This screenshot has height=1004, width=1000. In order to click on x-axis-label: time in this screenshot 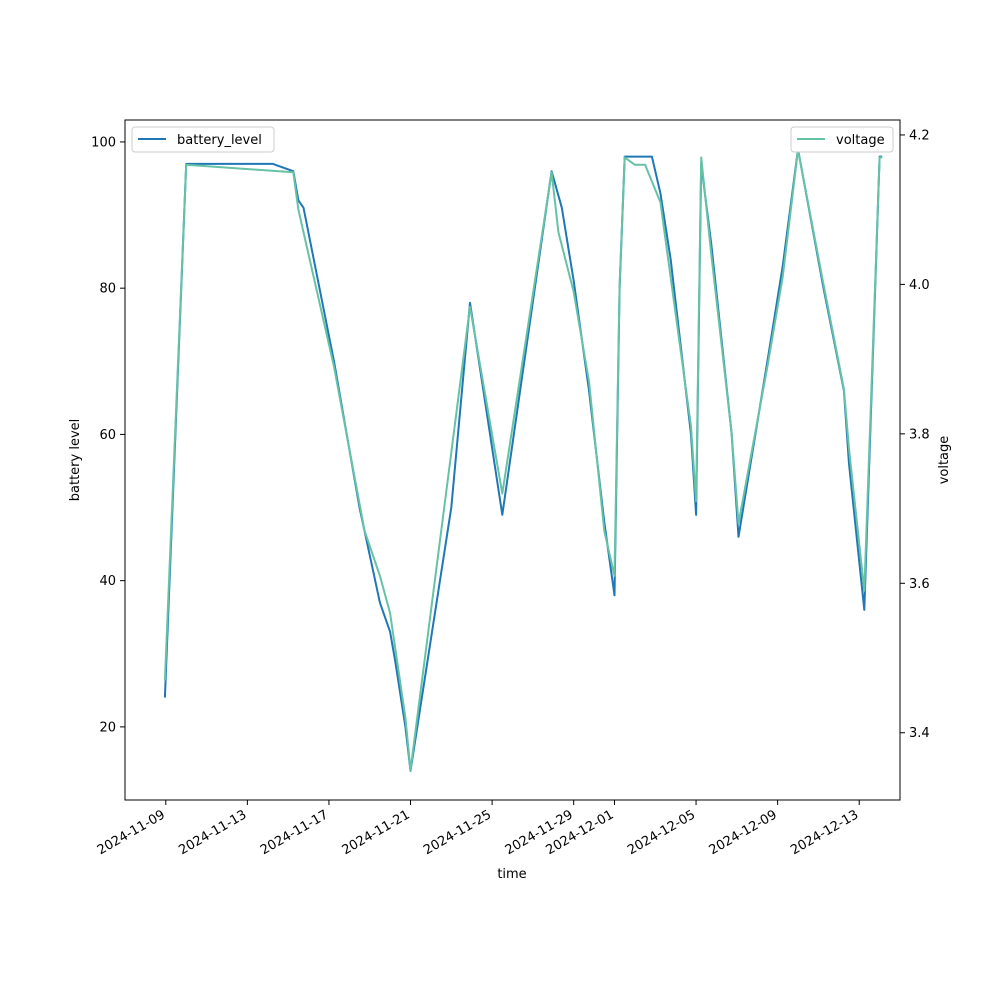, I will do `click(511, 874)`.